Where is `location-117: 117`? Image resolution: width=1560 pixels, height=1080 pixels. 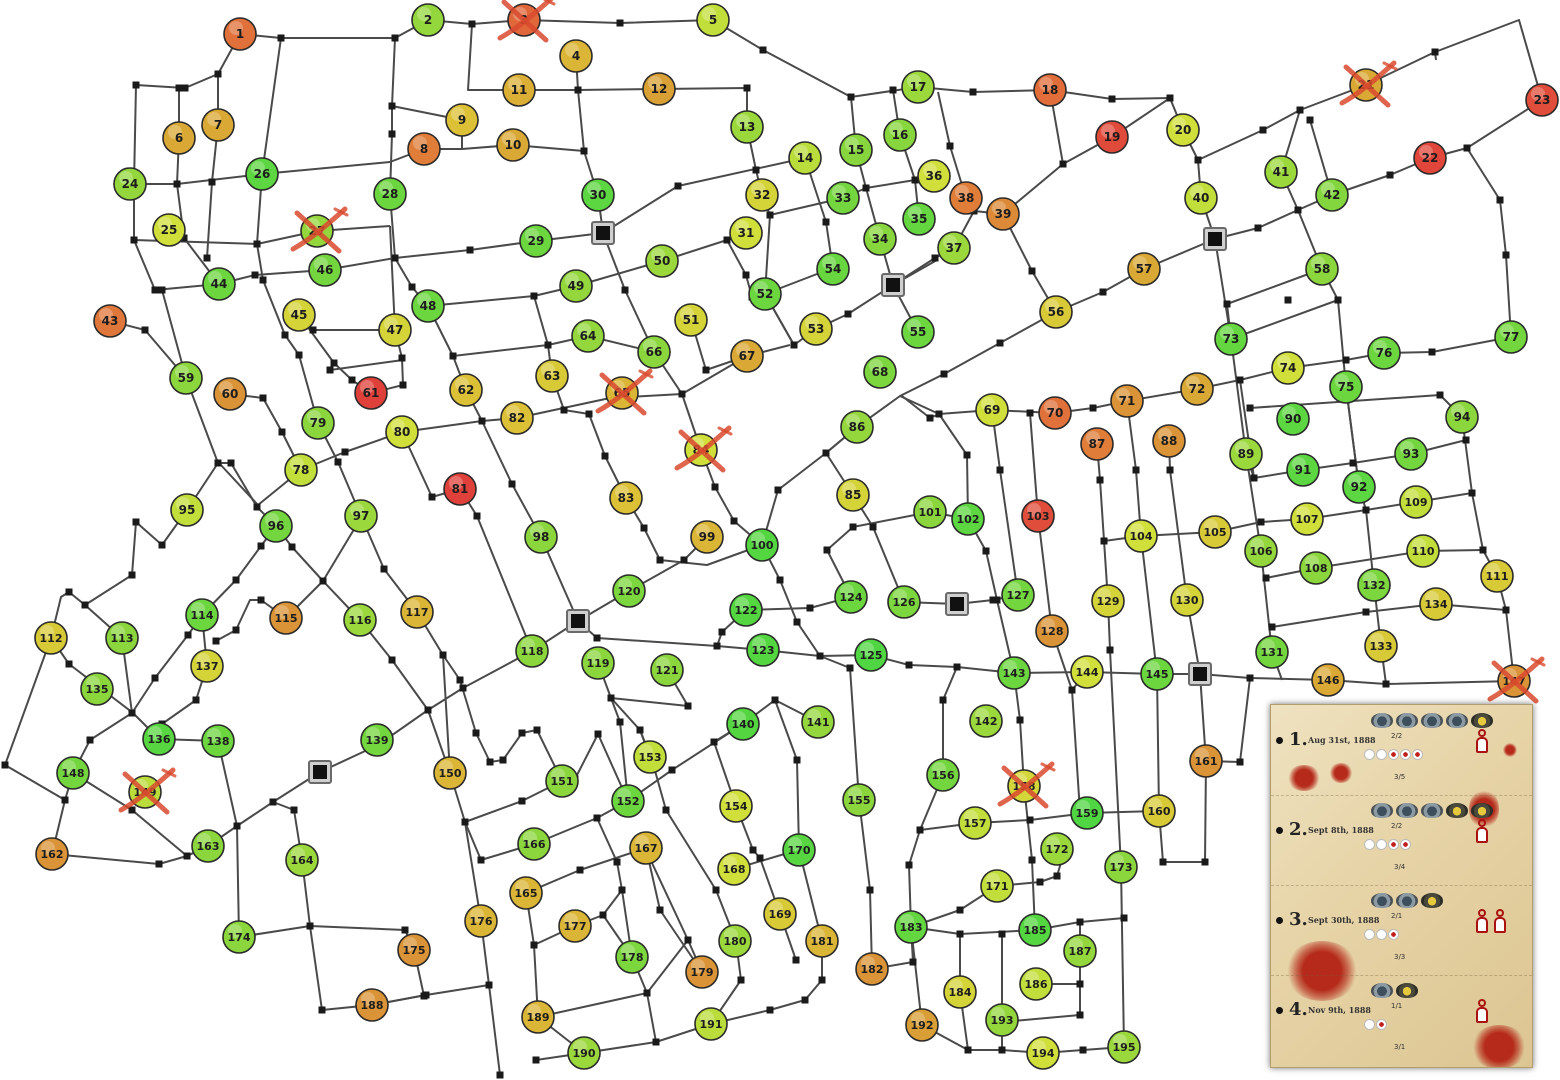 location-117: 117 is located at coordinates (417, 612).